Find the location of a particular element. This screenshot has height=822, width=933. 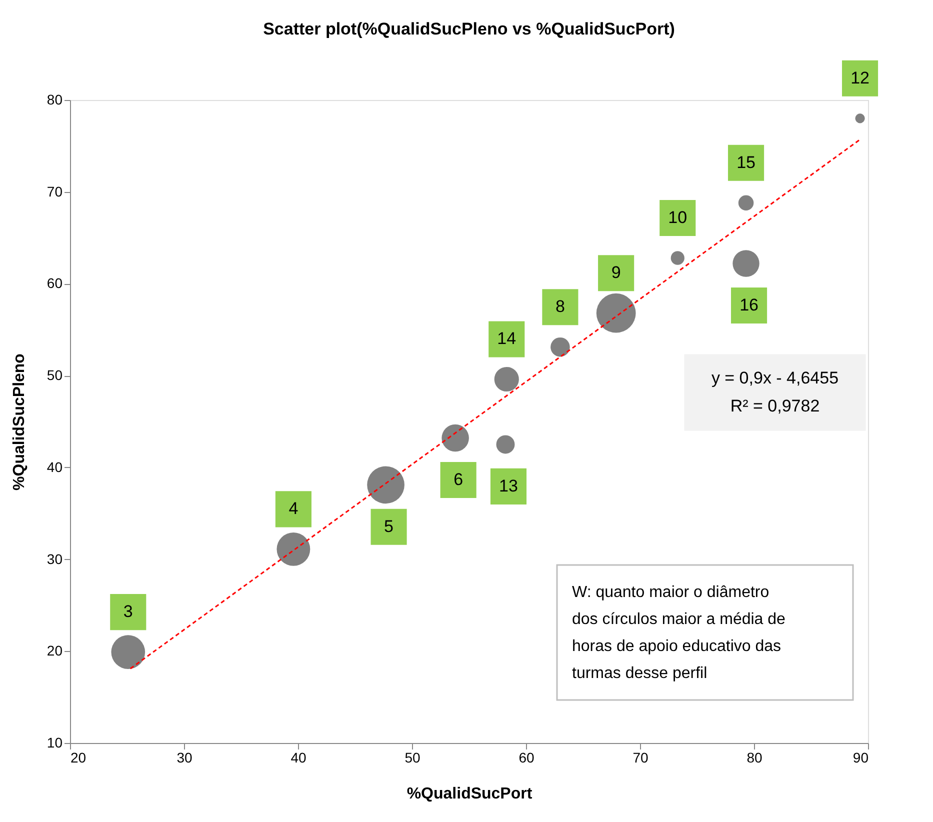

annotation: 3 is located at coordinates (128, 612).